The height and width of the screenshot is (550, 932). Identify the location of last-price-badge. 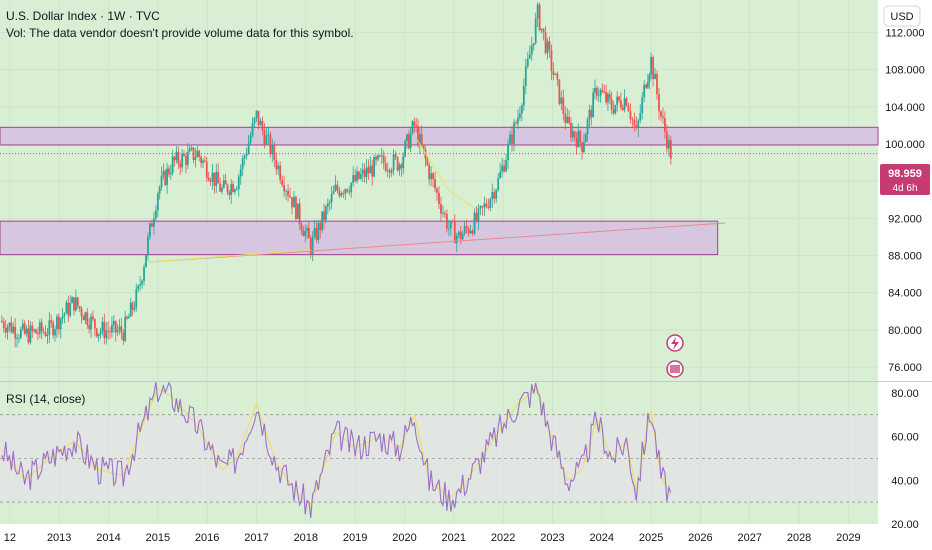
(905, 179).